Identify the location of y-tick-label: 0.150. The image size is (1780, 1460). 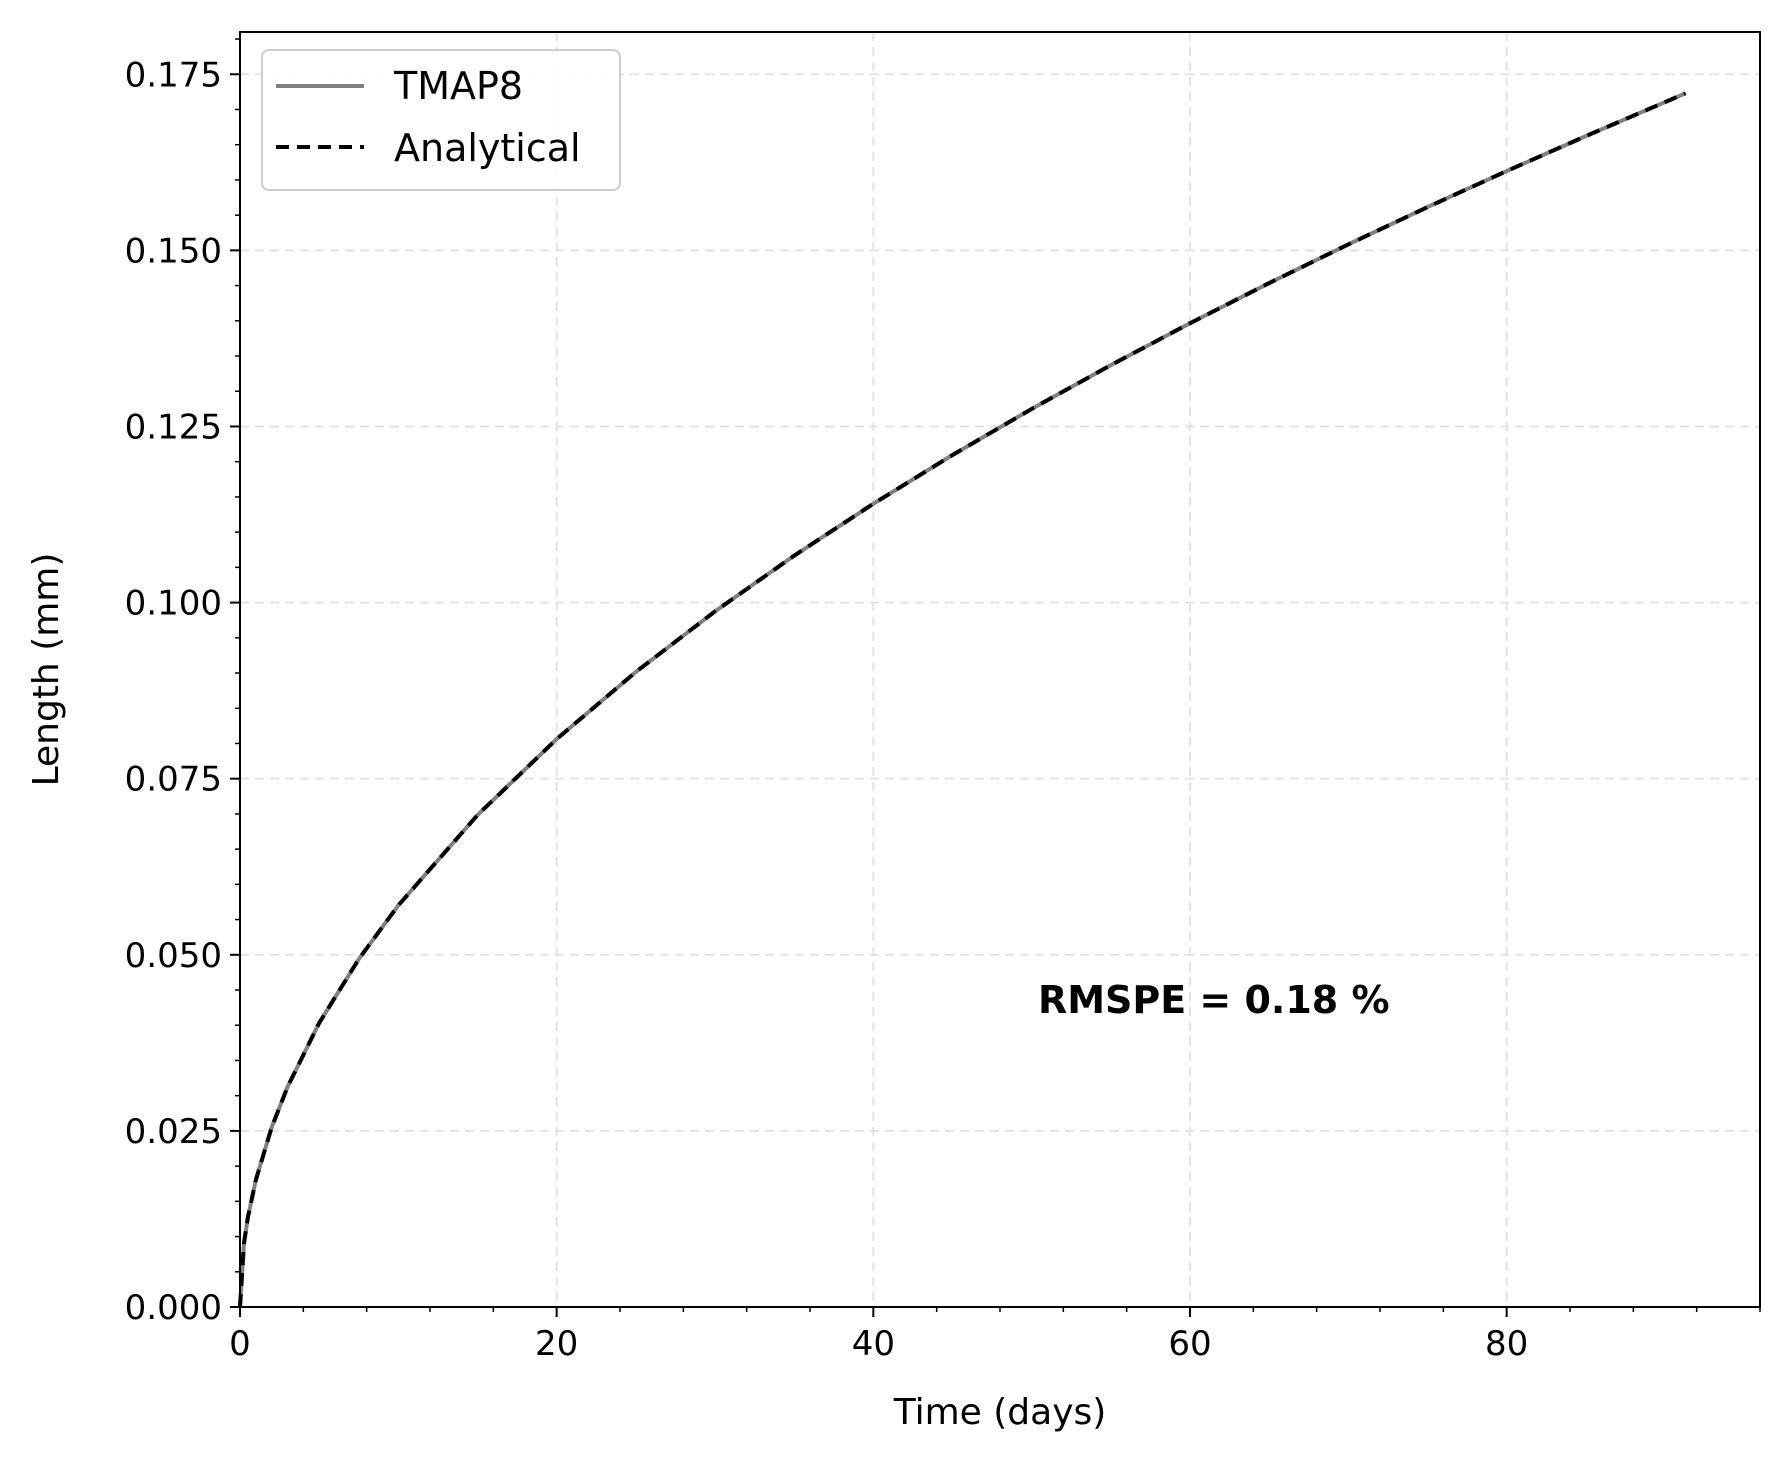
(173, 251).